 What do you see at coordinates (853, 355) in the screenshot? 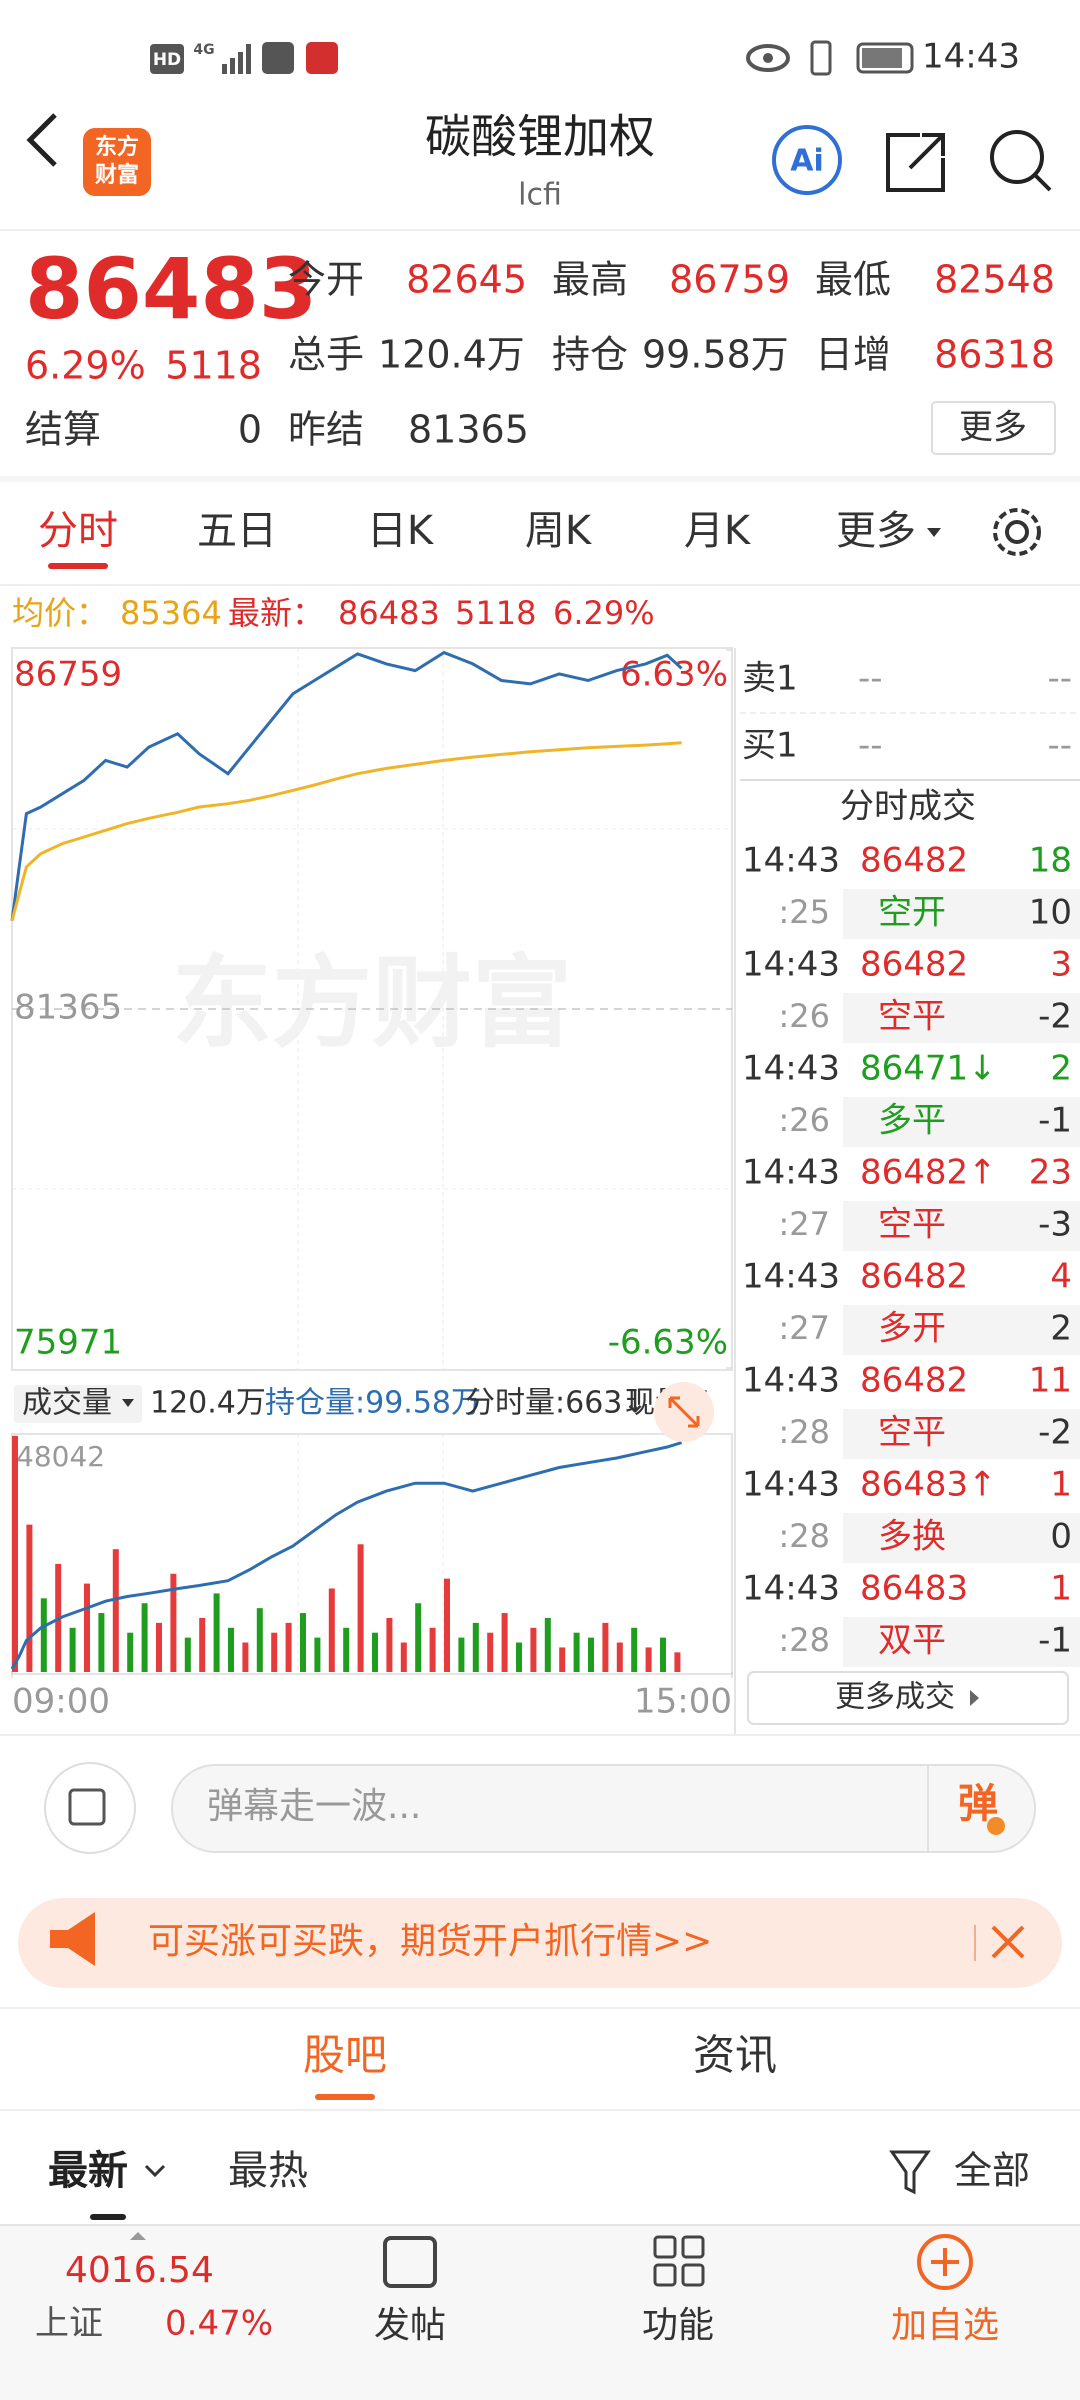
I see `field-label: 日增` at bounding box center [853, 355].